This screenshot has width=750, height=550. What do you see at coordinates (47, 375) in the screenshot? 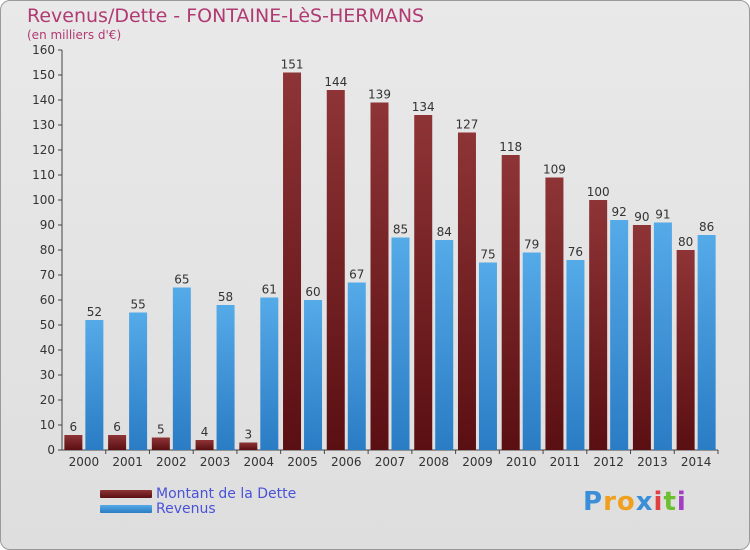
I see `y-tick-label: 30` at bounding box center [47, 375].